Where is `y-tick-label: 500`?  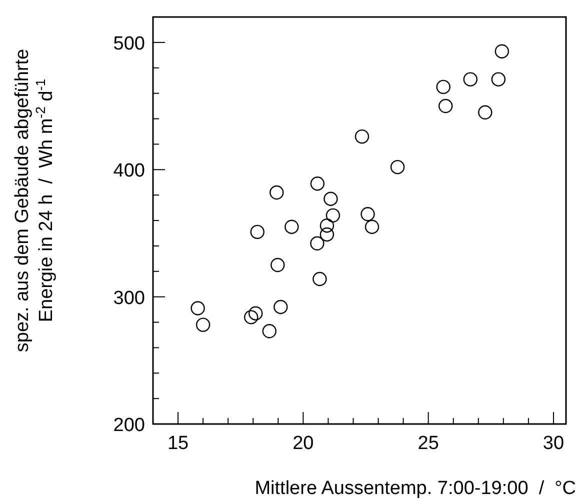
y-tick-label: 500 is located at coordinates (129, 43).